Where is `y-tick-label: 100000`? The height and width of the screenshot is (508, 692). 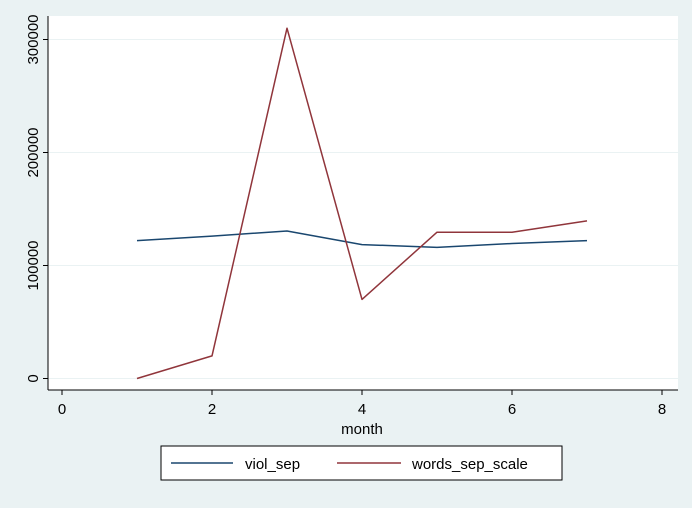 y-tick-label: 100000 is located at coordinates (33, 265).